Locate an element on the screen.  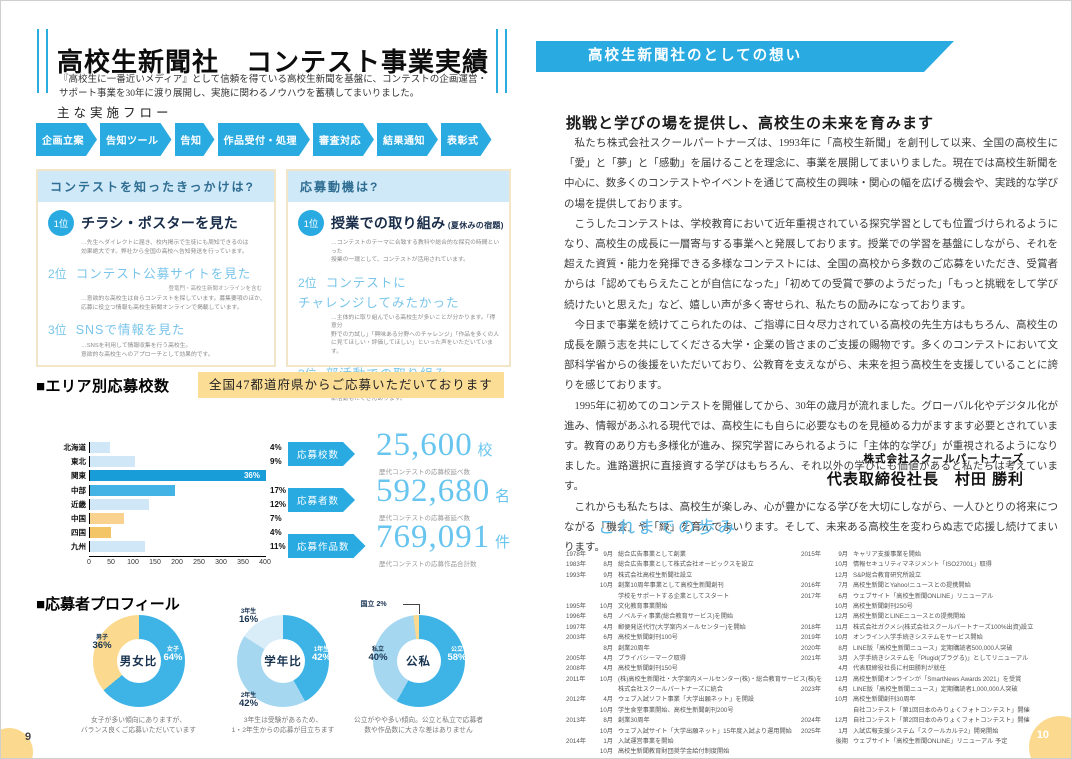
rank-line: 1位 チラシ・ポスターを見た is located at coordinates (157, 223).